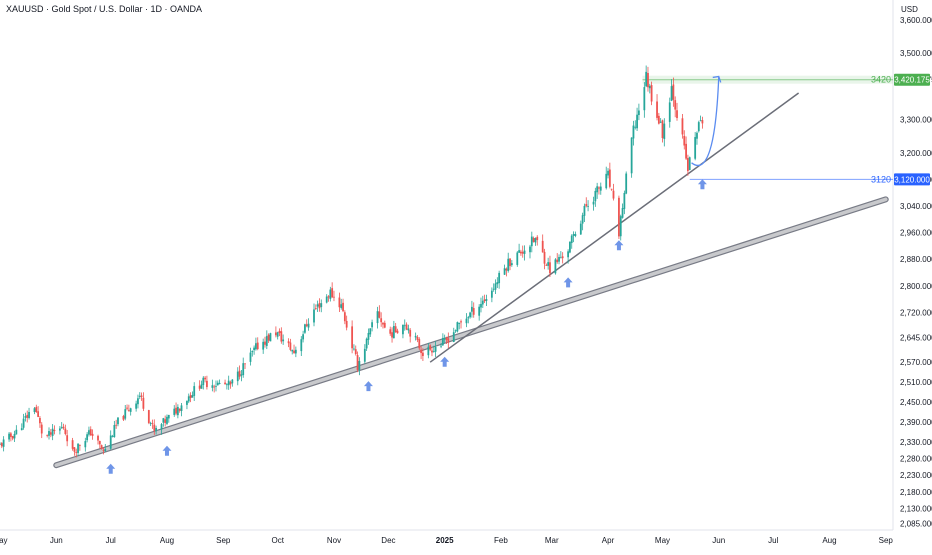 The image size is (932, 555). I want to click on price-tick-label: 2,390.000, so click(916, 422).